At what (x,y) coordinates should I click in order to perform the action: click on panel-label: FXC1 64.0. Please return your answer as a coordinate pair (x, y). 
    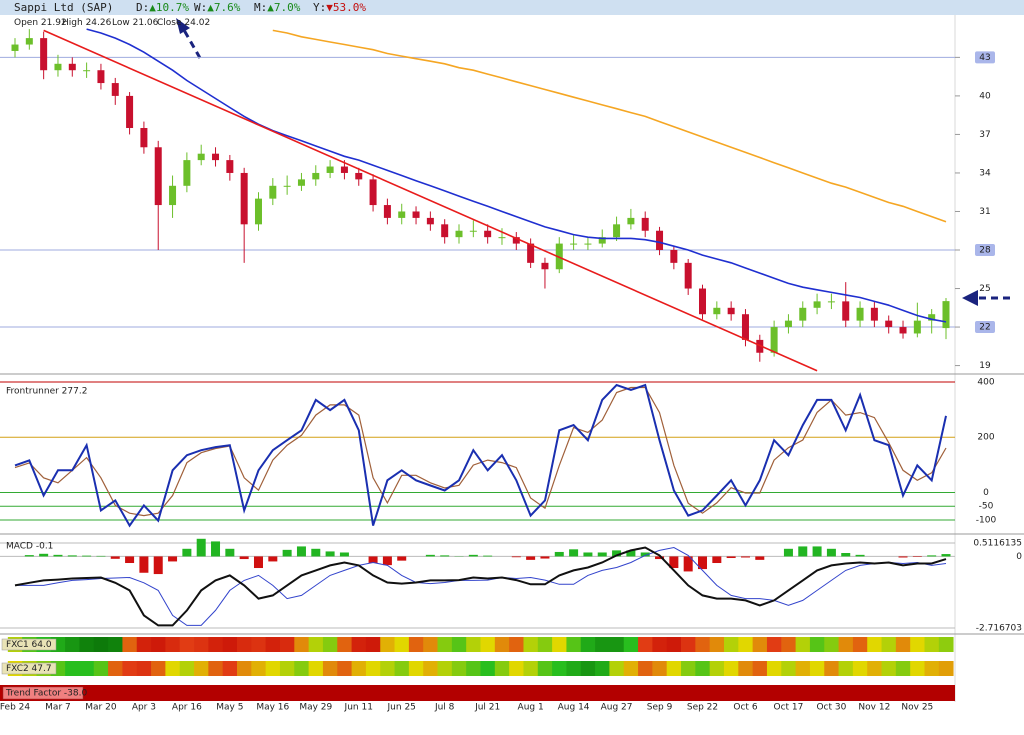
    Looking at the image, I should click on (29, 645).